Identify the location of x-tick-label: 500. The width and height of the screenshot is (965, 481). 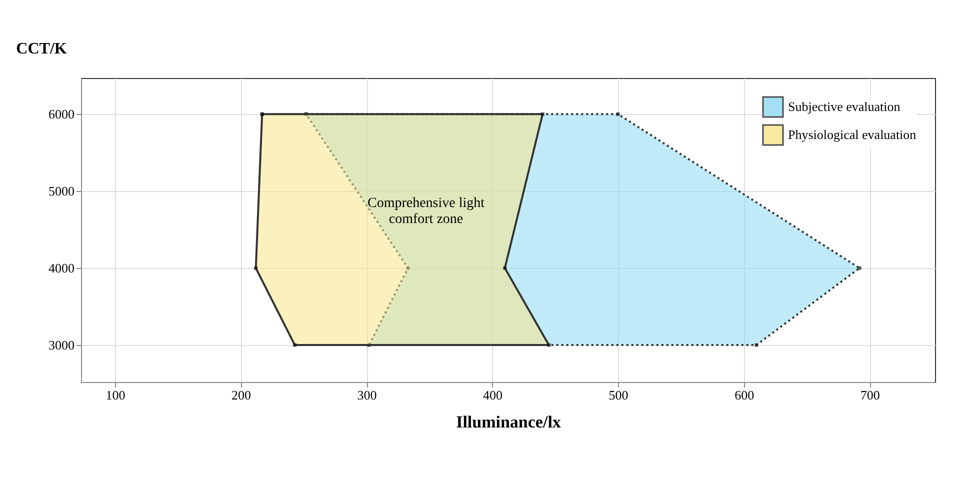
(618, 395).